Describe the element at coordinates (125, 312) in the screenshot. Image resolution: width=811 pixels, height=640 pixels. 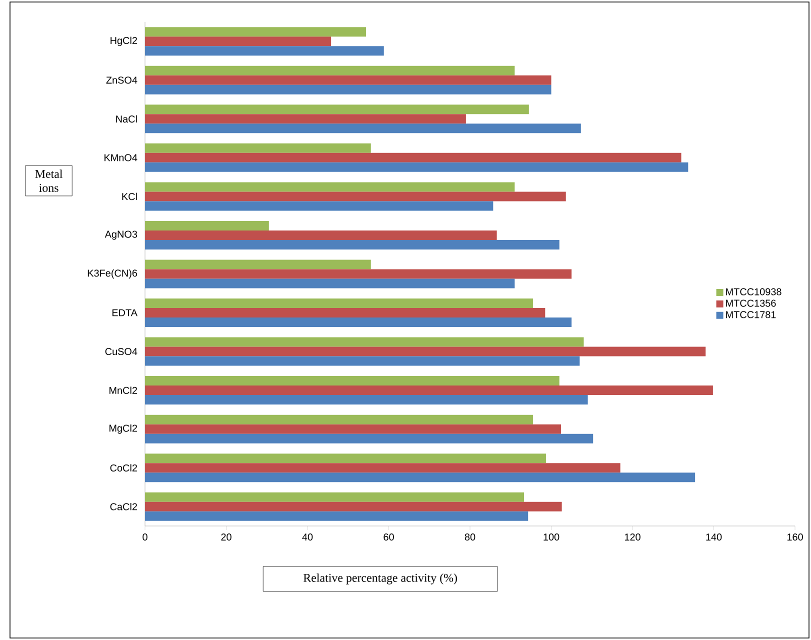
I see `y-tick-label: EDTA` at that location.